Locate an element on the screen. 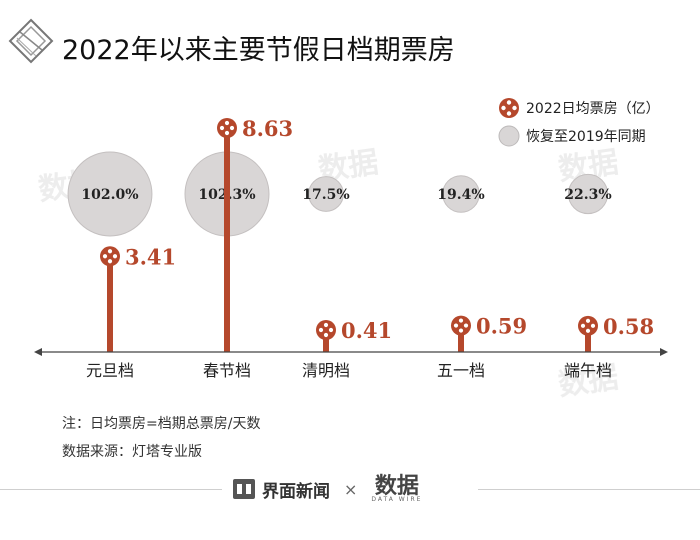 The width and height of the screenshot is (700, 540). film-reel-icon is located at coordinates (509, 108).